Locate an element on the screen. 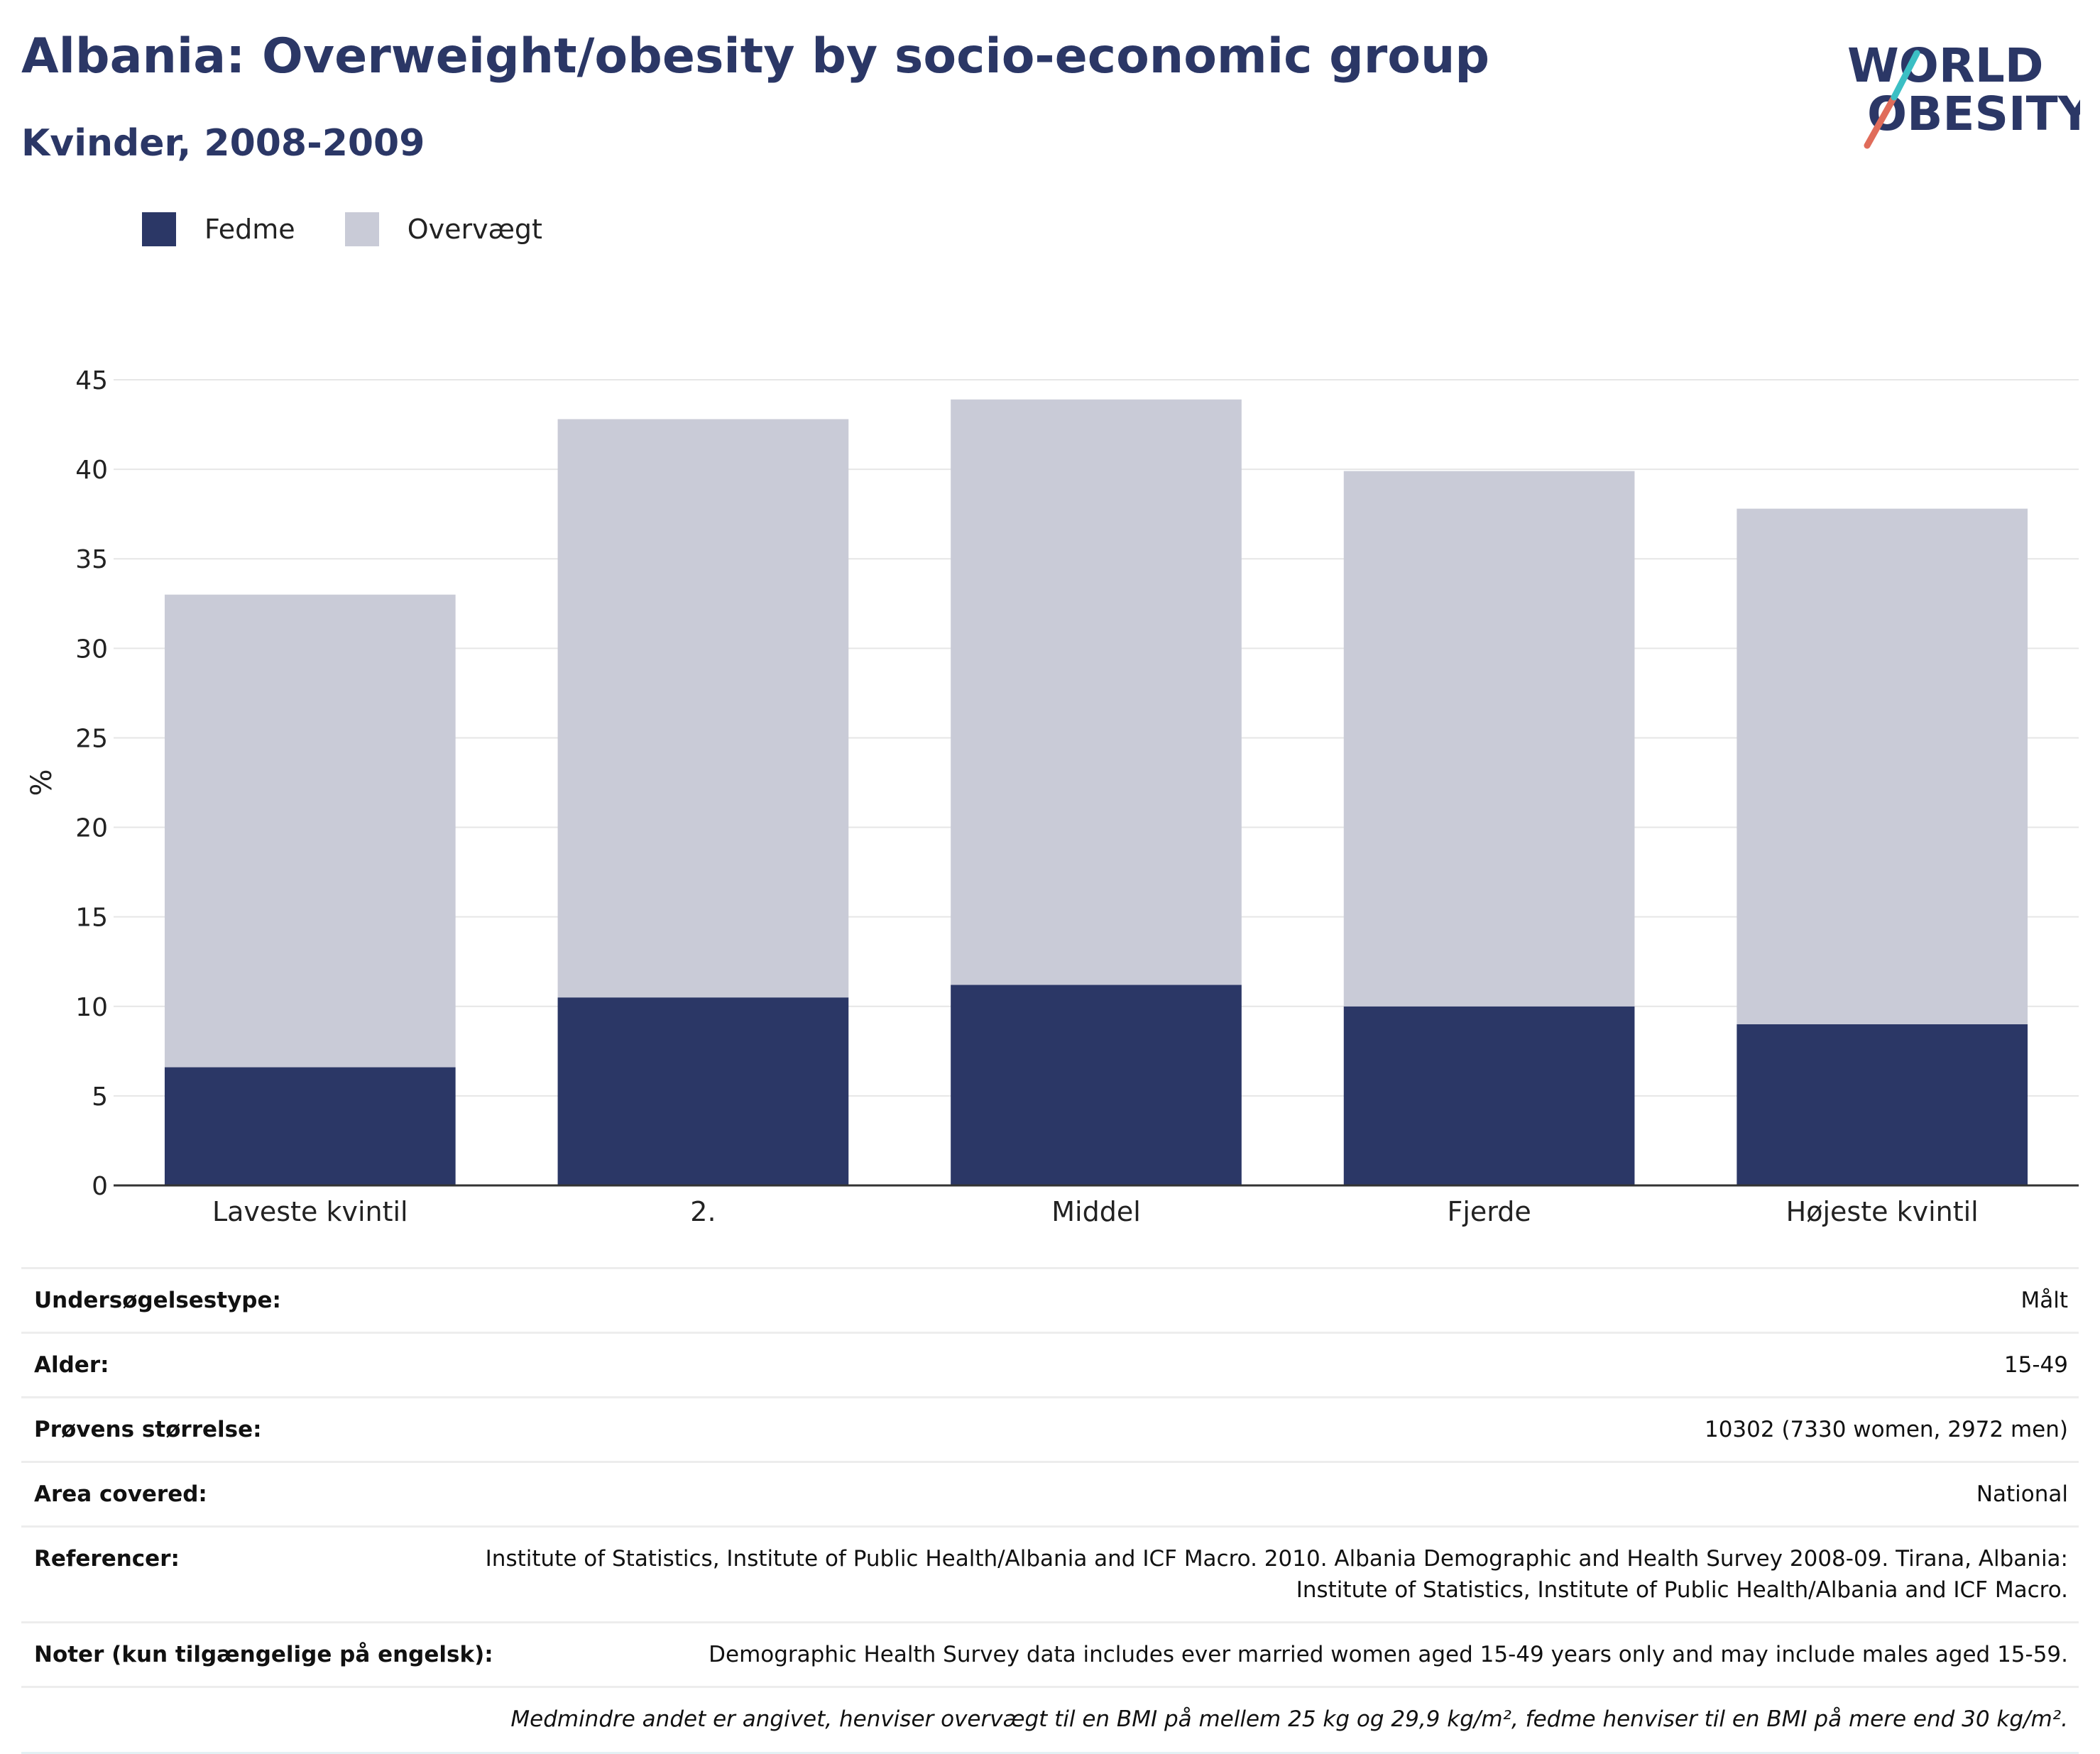 The width and height of the screenshot is (2100, 1754). info-value: National is located at coordinates (2022, 1494).